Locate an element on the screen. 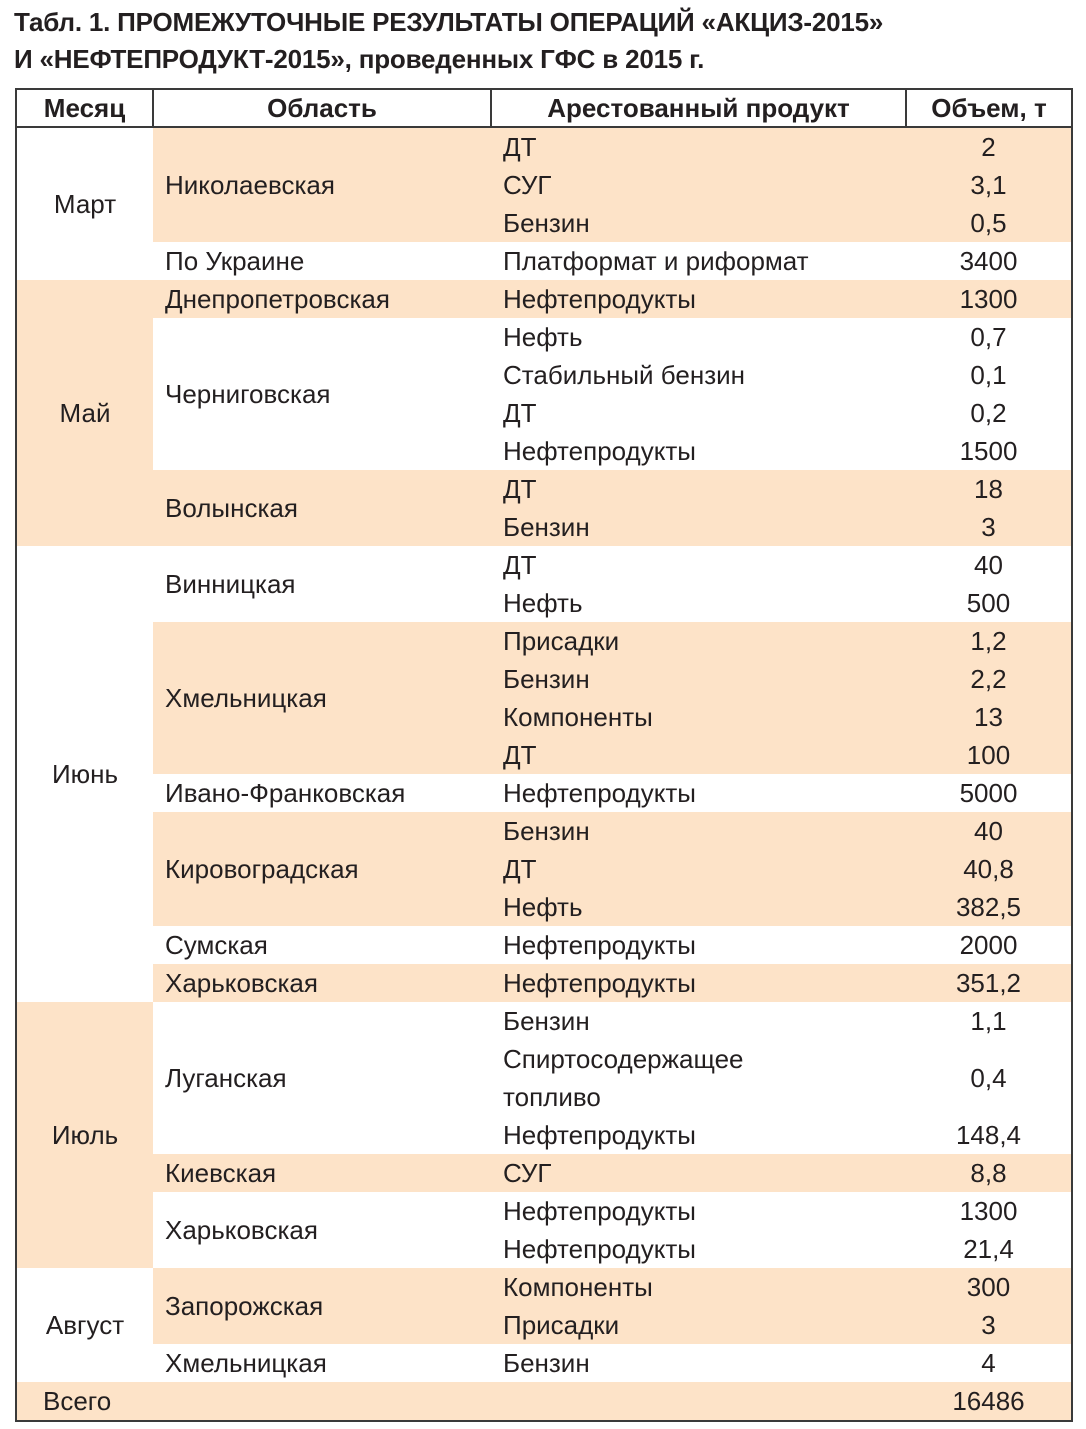 This screenshot has width=1086, height=1429. volume-cell-text: 40 is located at coordinates (988, 831).